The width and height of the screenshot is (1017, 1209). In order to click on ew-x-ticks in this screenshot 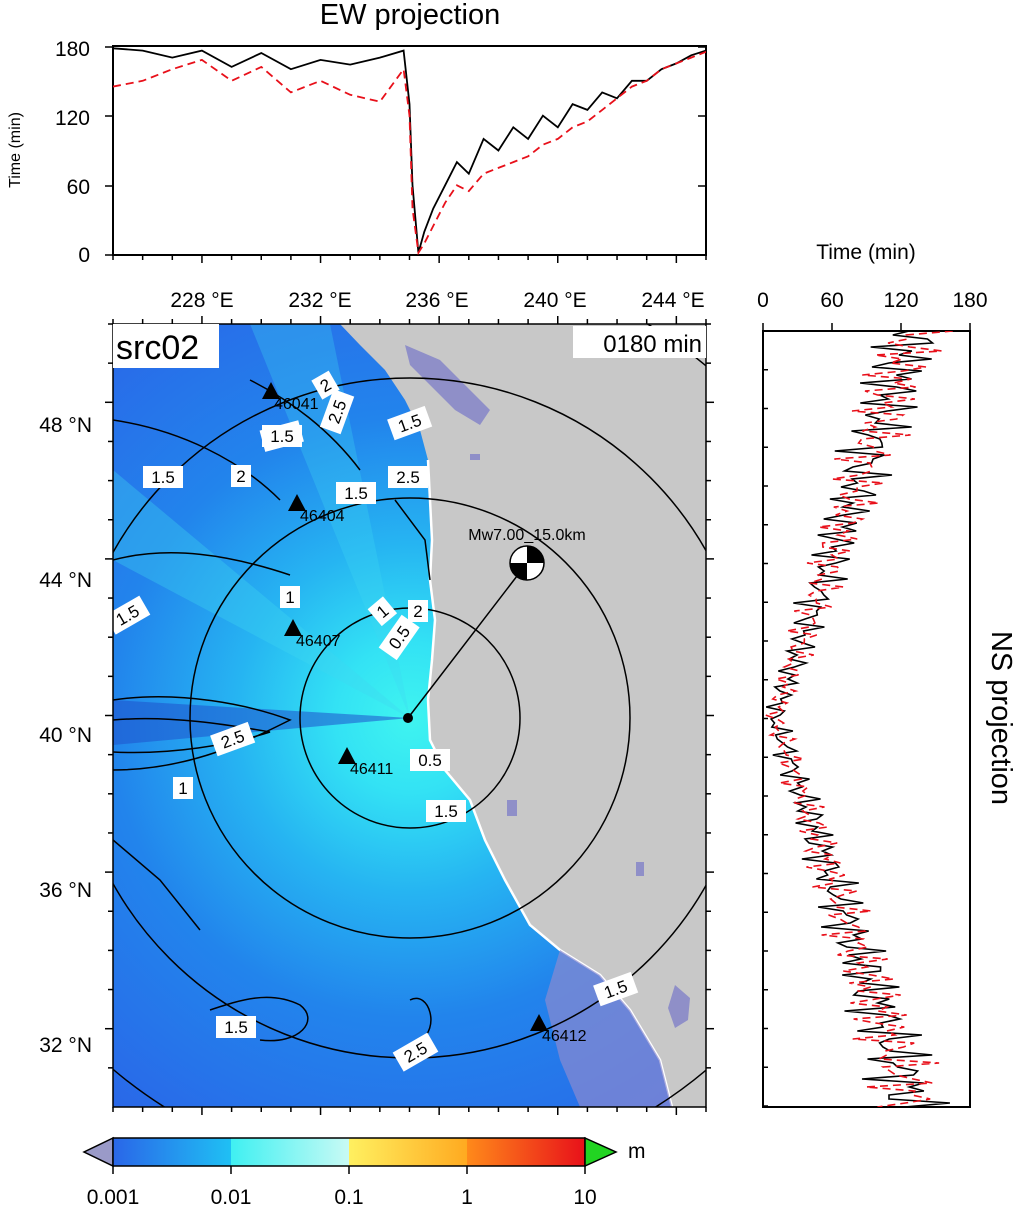, I will do `click(409, 259)`.